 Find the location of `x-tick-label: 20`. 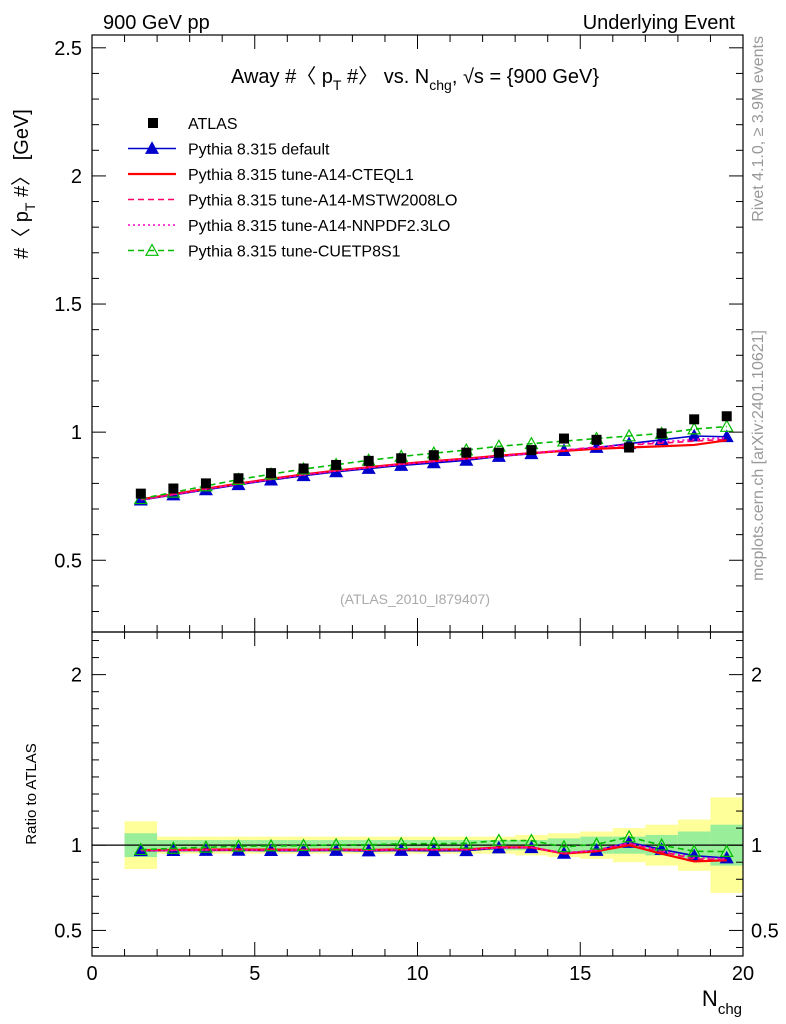

x-tick-label: 20 is located at coordinates (743, 974).